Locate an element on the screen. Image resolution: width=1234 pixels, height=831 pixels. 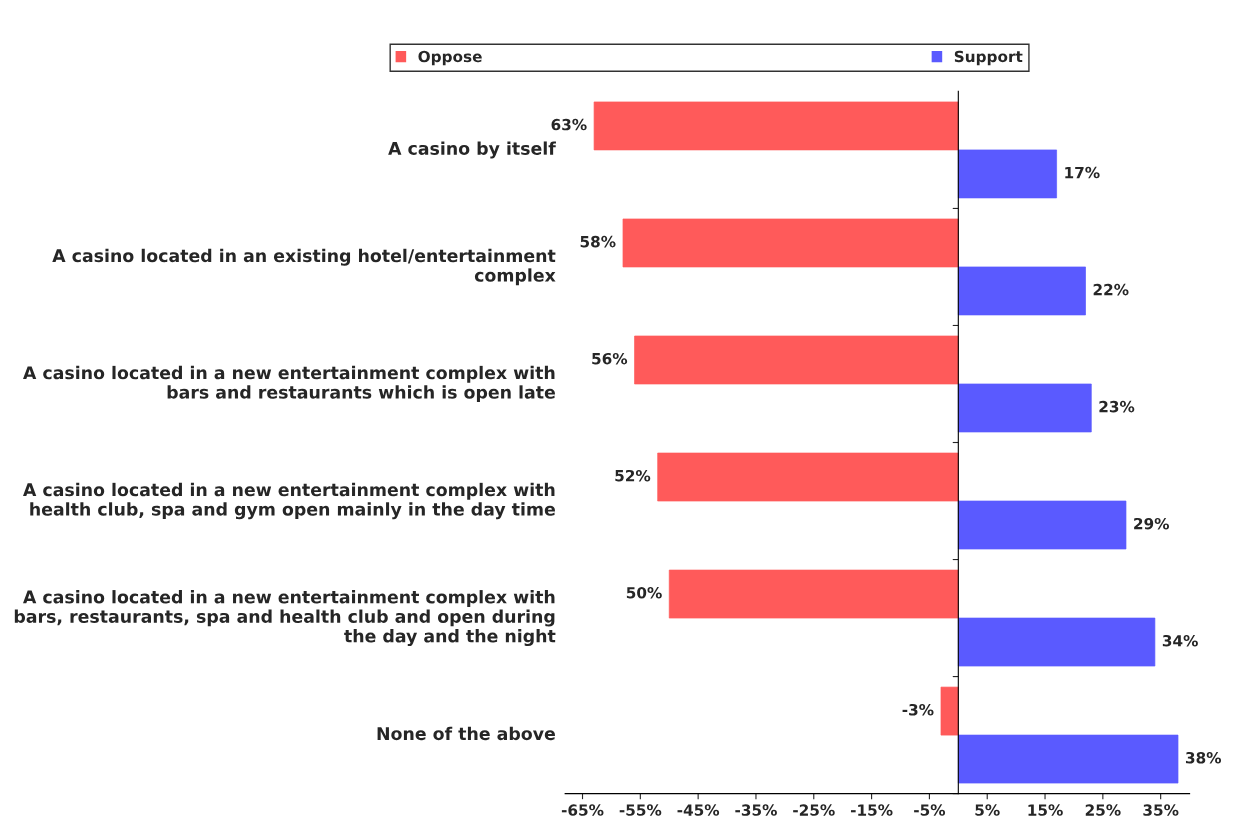
x-tick-label: -55% is located at coordinates (640, 810).